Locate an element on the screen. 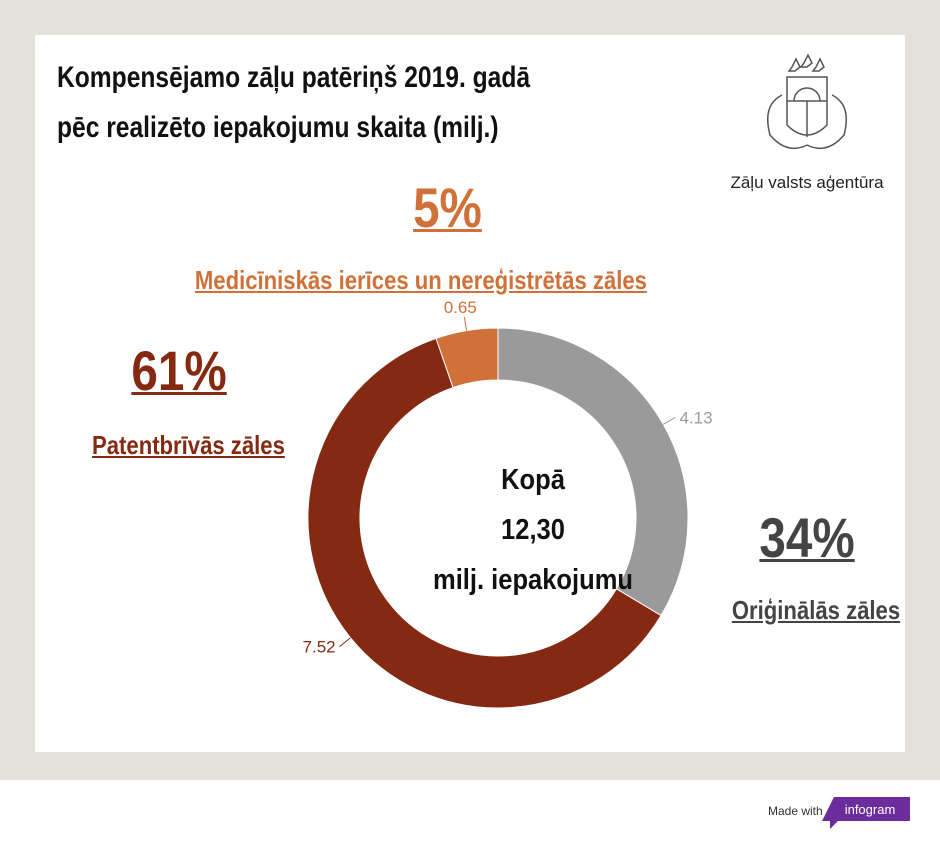 Image resolution: width=940 pixels, height=841 pixels. agency-logo: Zāļu valsts aģentūra is located at coordinates (807, 127).